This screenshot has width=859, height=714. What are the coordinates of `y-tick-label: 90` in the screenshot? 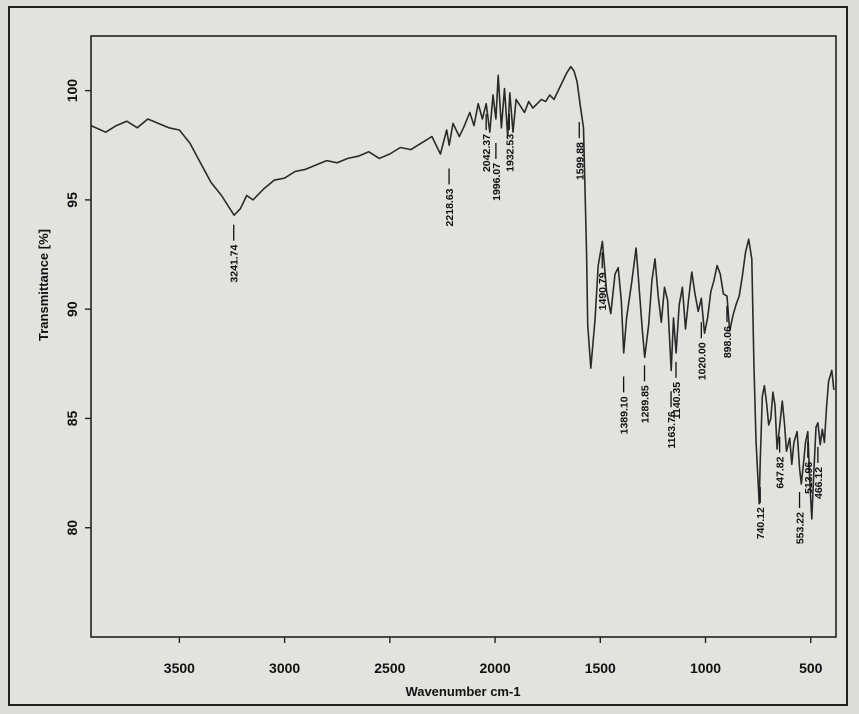 It's located at (72, 309).